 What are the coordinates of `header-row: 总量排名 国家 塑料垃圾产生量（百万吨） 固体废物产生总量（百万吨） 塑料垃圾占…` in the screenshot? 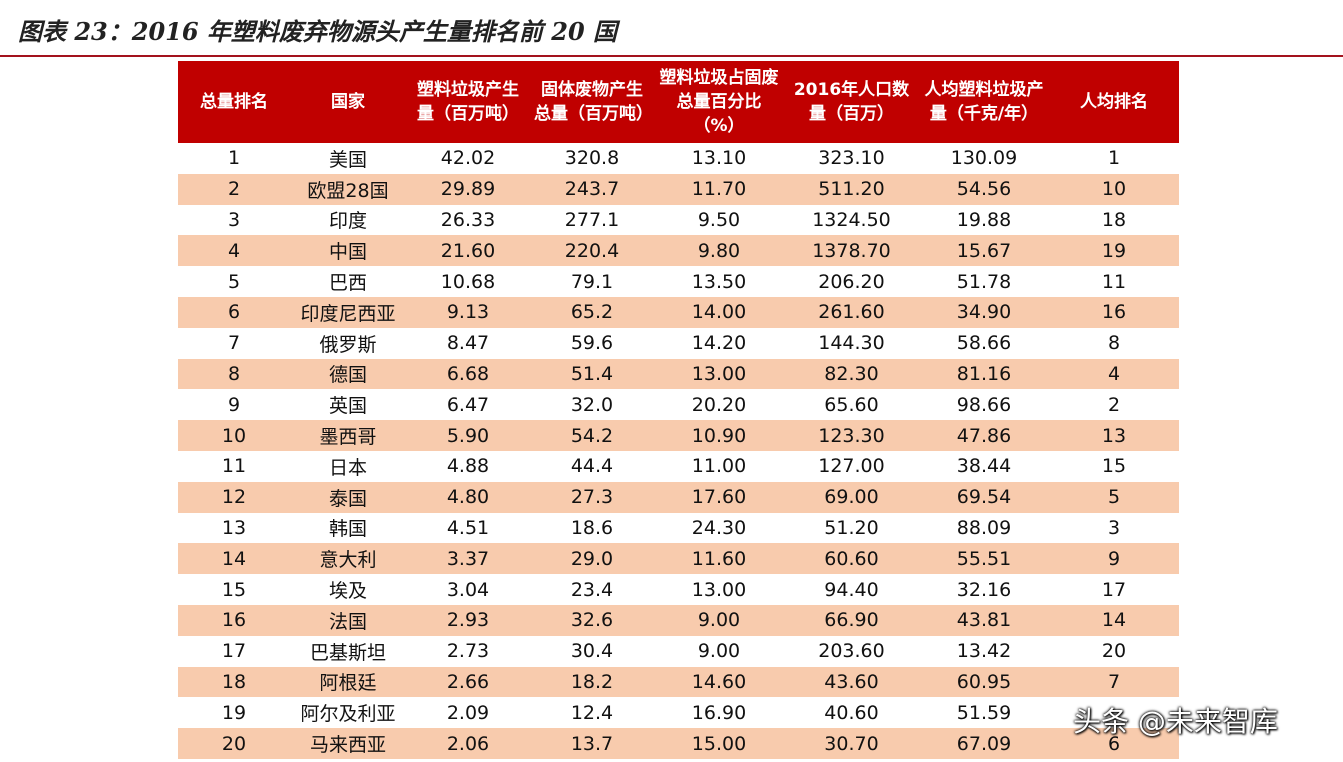 It's located at (678, 102).